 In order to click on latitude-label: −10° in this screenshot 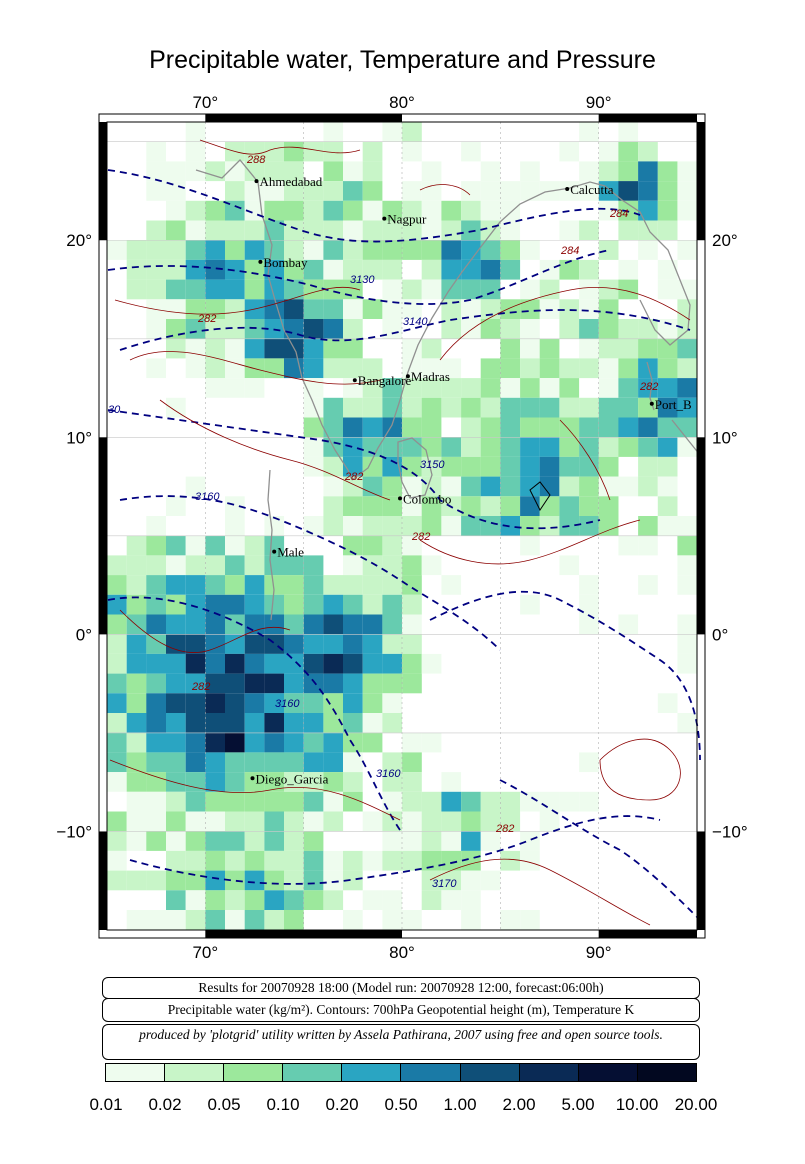, I will do `click(730, 831)`.